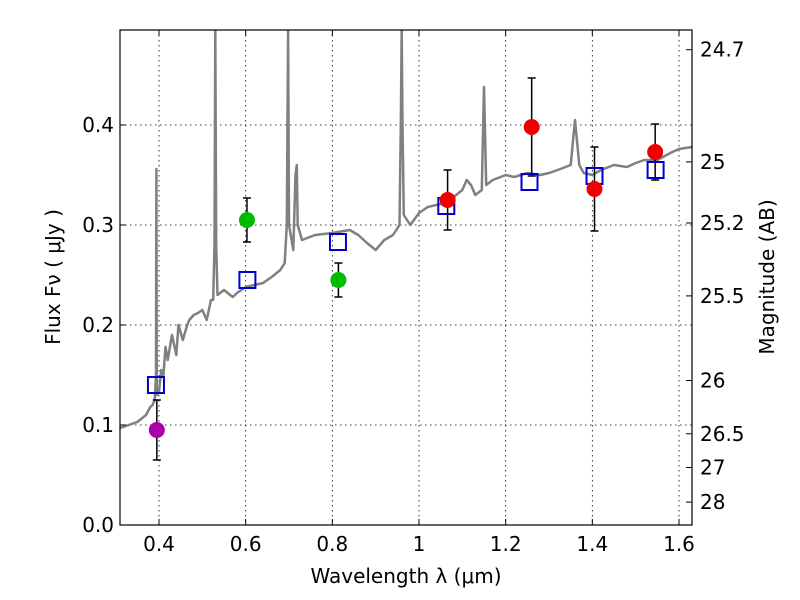 This screenshot has height=600, width=800. What do you see at coordinates (592, 544) in the screenshot?
I see `x-tick-label: 1.4` at bounding box center [592, 544].